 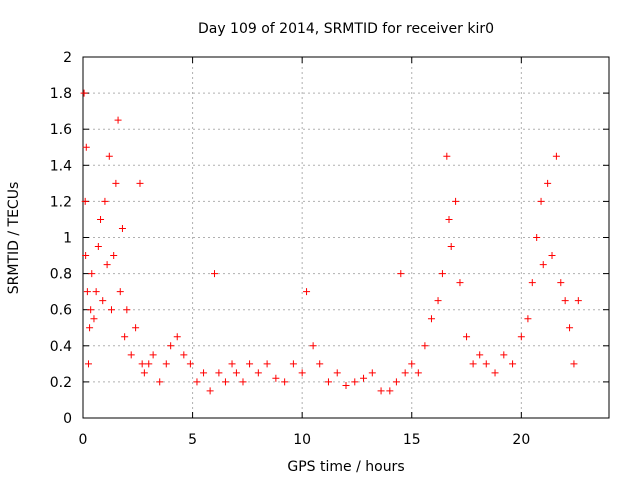 I want to click on y-tick-label: 0.6, so click(x=61, y=311).